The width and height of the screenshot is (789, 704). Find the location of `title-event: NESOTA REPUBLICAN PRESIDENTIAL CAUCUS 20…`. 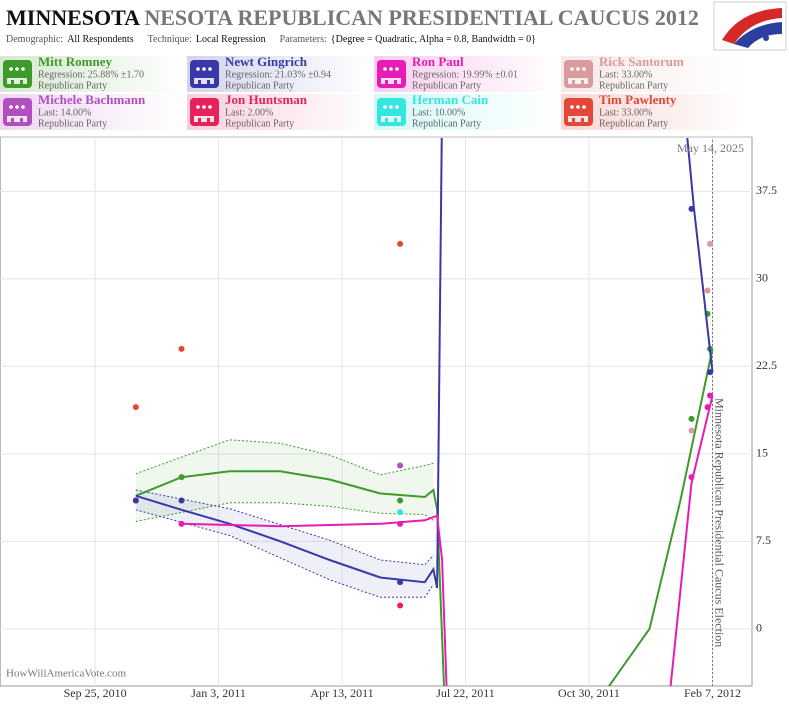

title-event: NESOTA REPUBLICAN PRESIDENTIAL CAUCUS 20… is located at coordinates (421, 17).